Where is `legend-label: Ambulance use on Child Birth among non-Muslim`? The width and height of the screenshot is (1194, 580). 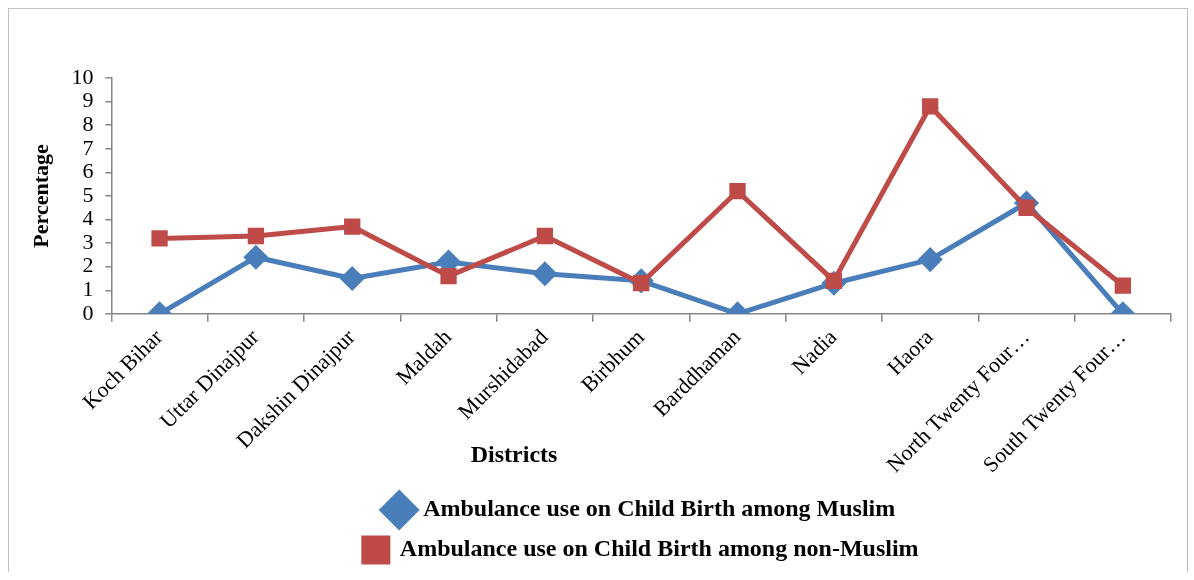 legend-label: Ambulance use on Child Birth among non-Muslim is located at coordinates (659, 548).